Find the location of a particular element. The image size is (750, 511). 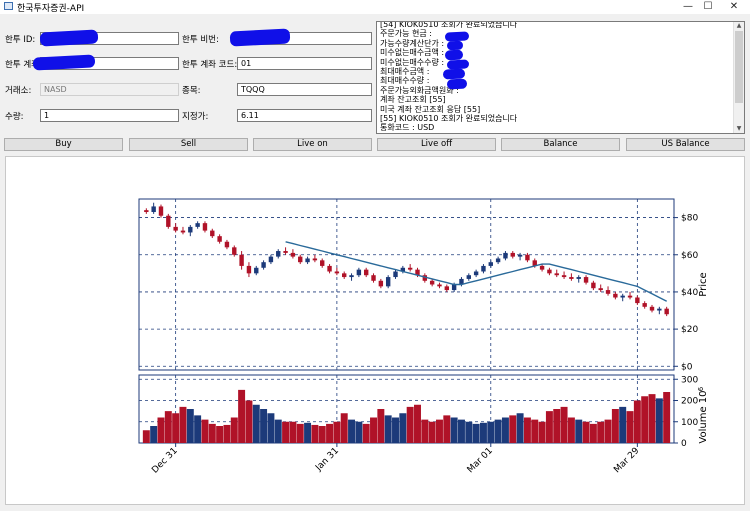

volume-panel-frame is located at coordinates (406, 409).